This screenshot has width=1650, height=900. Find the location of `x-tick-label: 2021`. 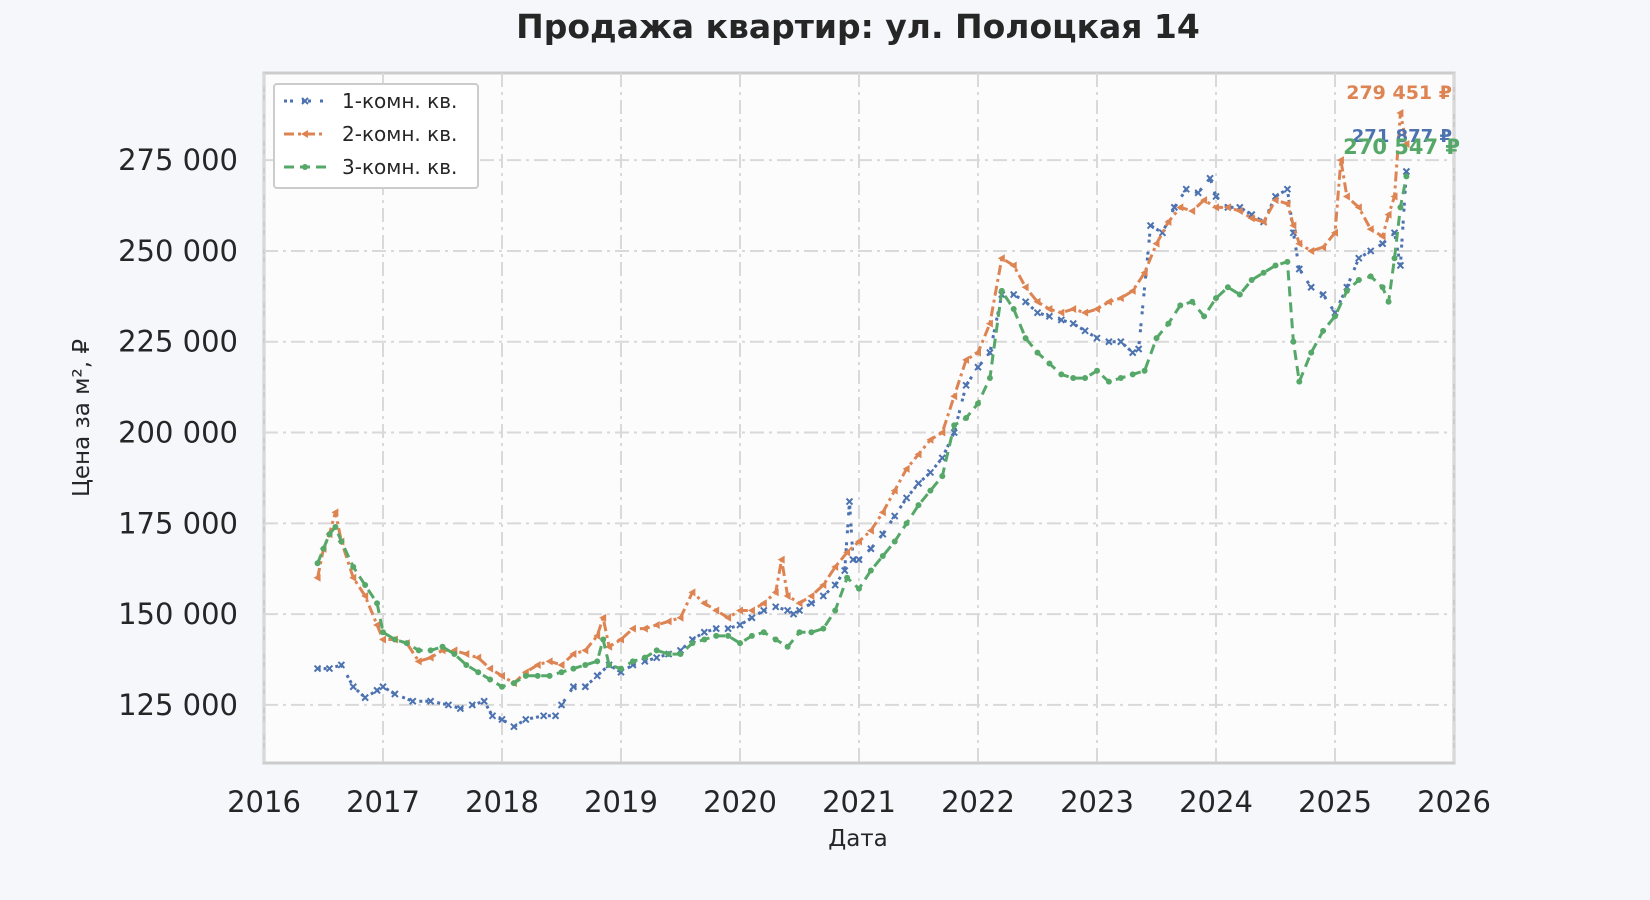

x-tick-label: 2021 is located at coordinates (859, 802).